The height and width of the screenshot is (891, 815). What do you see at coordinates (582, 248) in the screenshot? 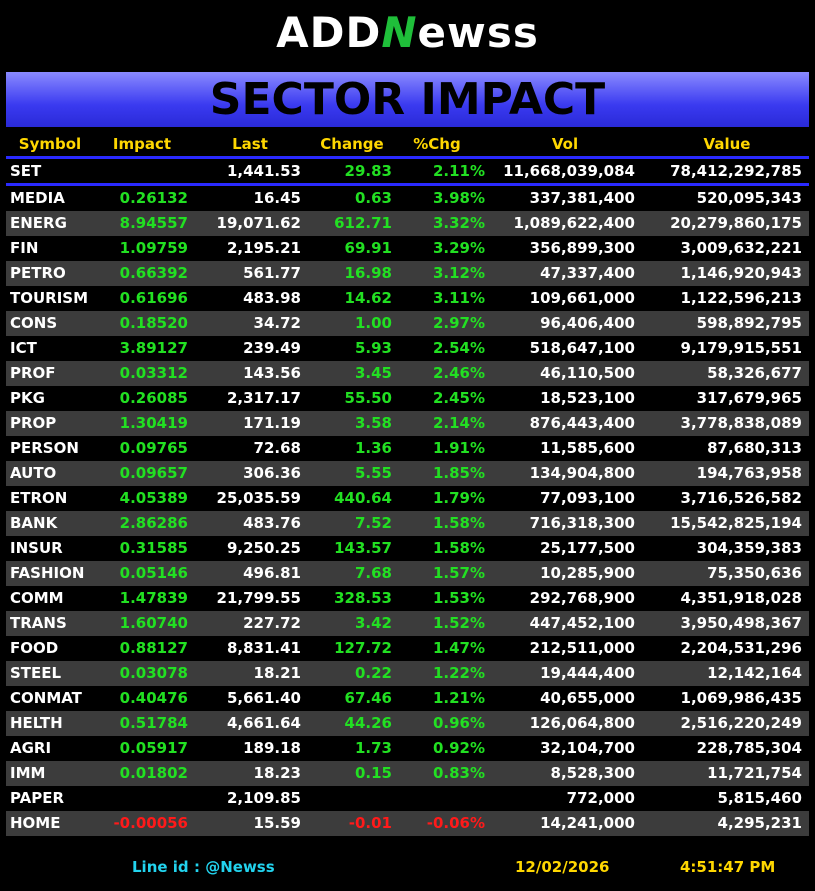
I see `cell-value: 356,899,300` at bounding box center [582, 248].